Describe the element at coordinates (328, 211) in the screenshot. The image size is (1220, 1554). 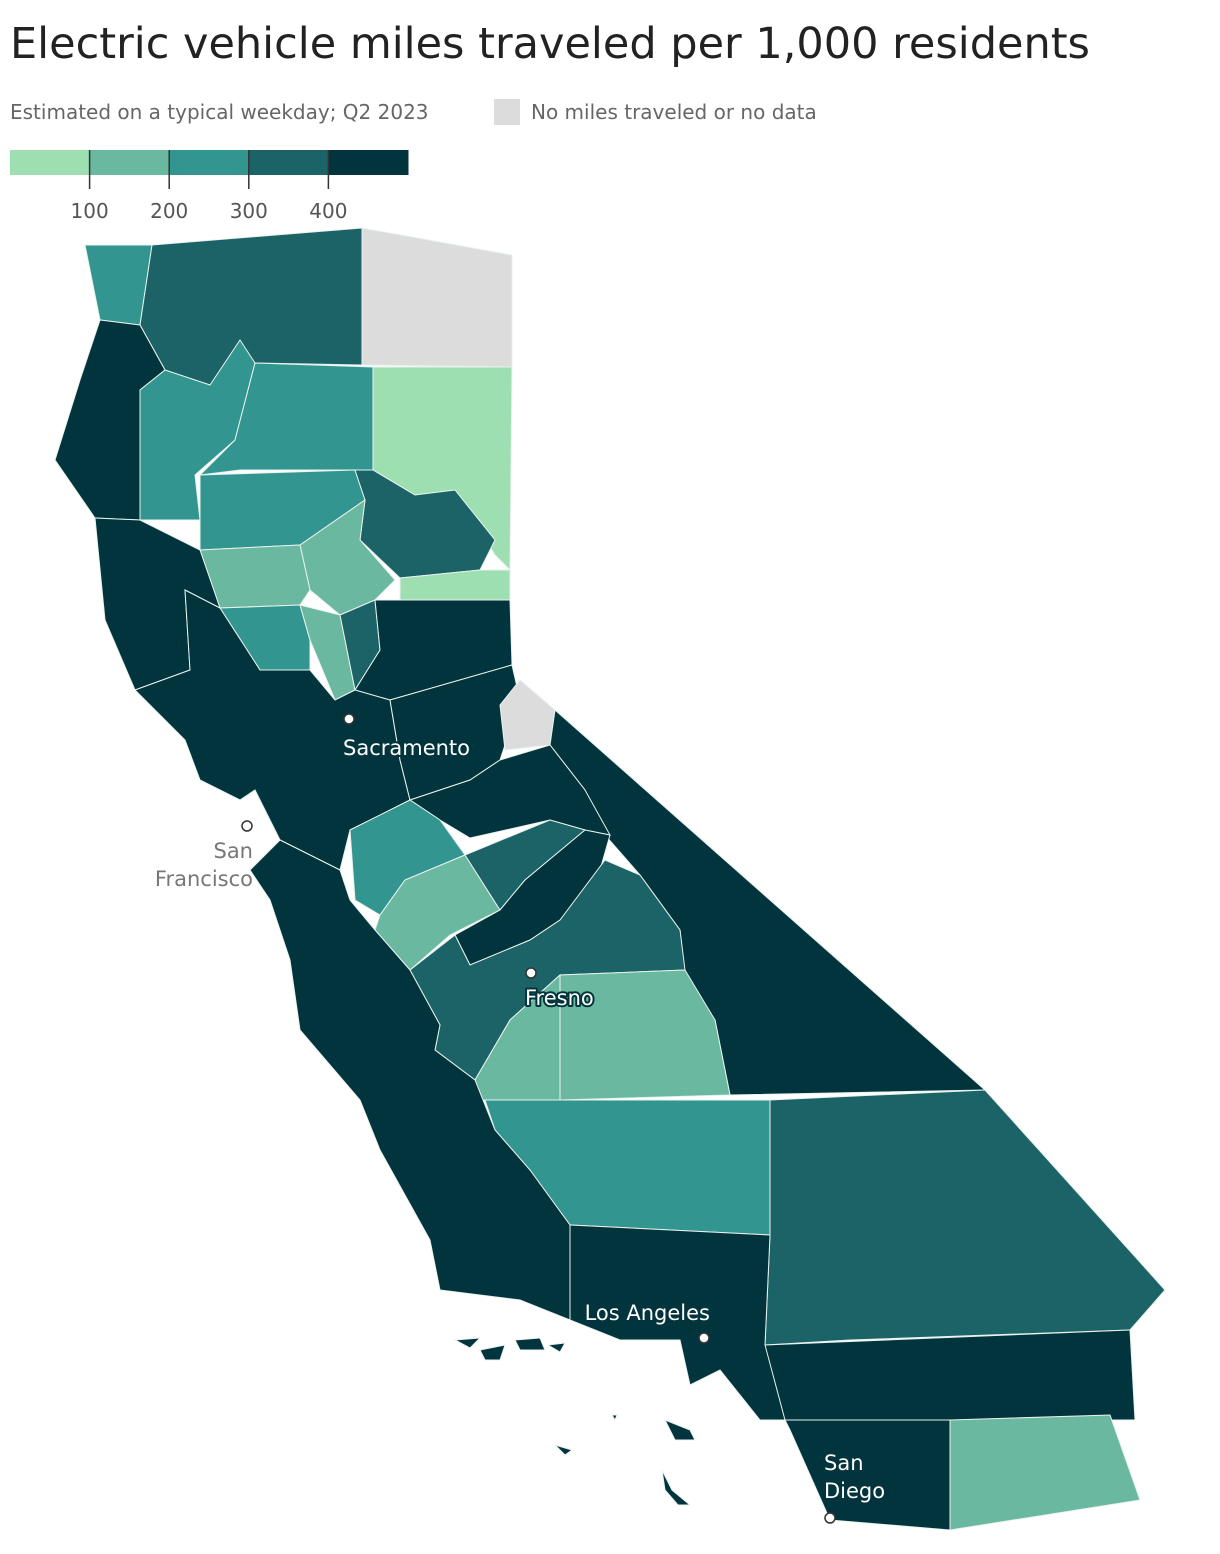
I see `legend-tick-label: 400` at that location.